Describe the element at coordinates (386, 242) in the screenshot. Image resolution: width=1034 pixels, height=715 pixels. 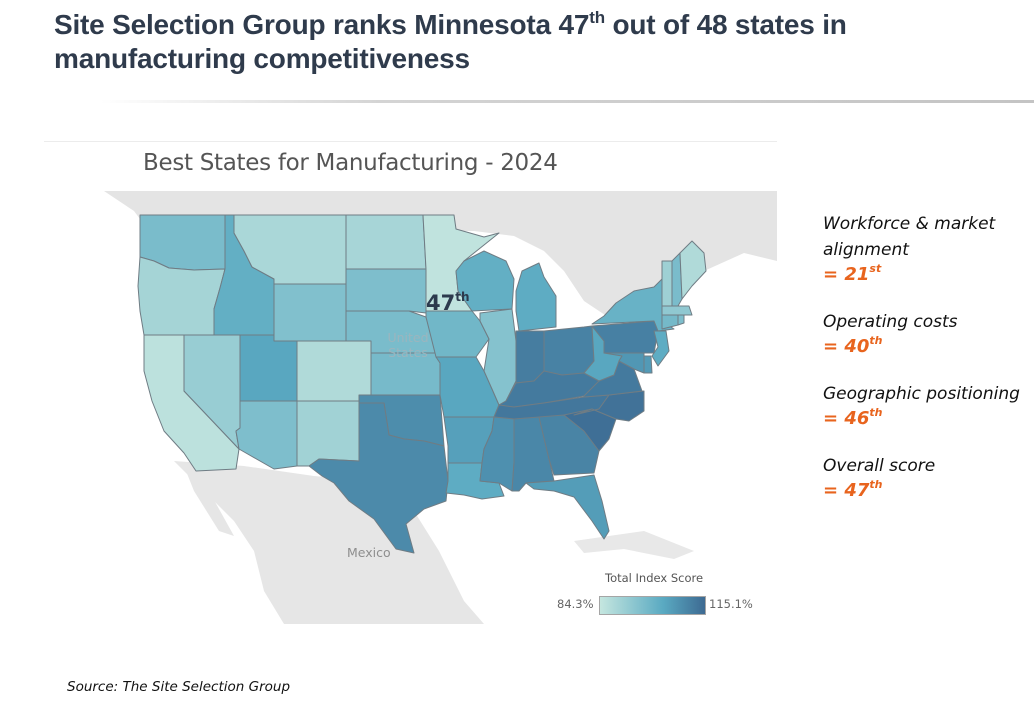
I see `state-nd` at that location.